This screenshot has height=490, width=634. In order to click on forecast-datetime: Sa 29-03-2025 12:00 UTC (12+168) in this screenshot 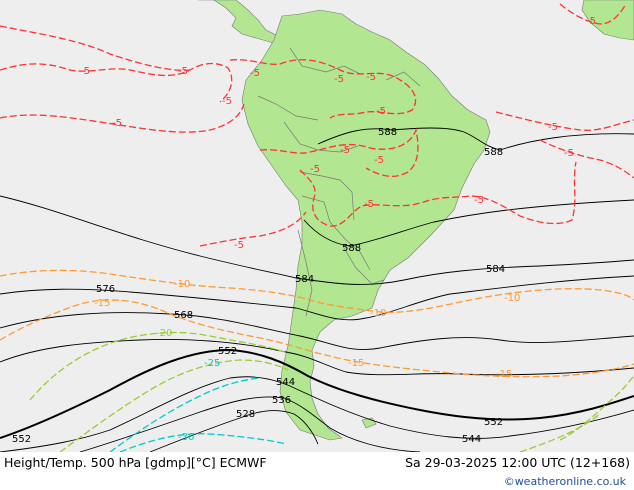, I will do `click(517, 462)`.